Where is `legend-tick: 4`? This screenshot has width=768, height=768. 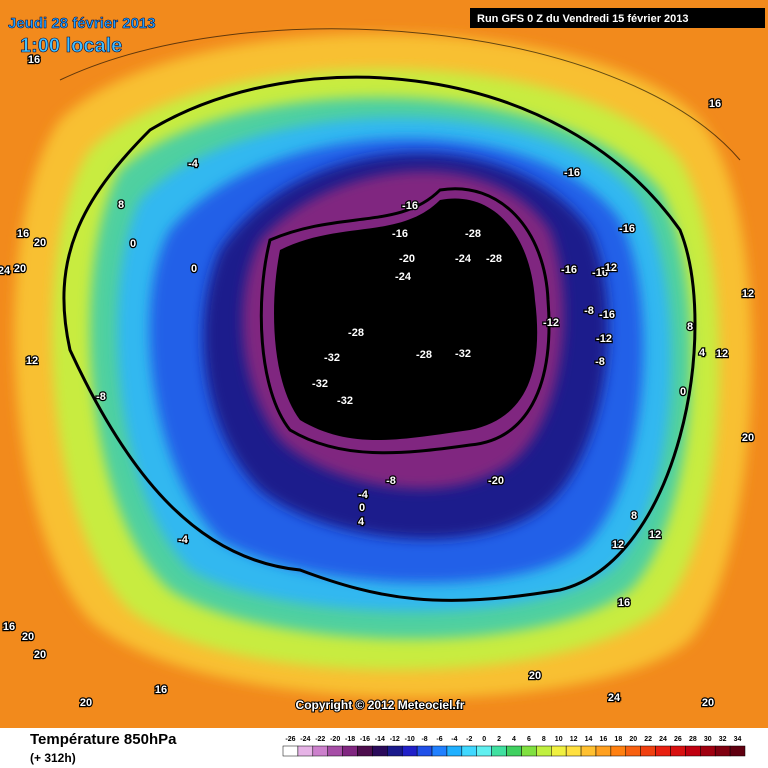
legend-tick: 4 is located at coordinates (514, 739).